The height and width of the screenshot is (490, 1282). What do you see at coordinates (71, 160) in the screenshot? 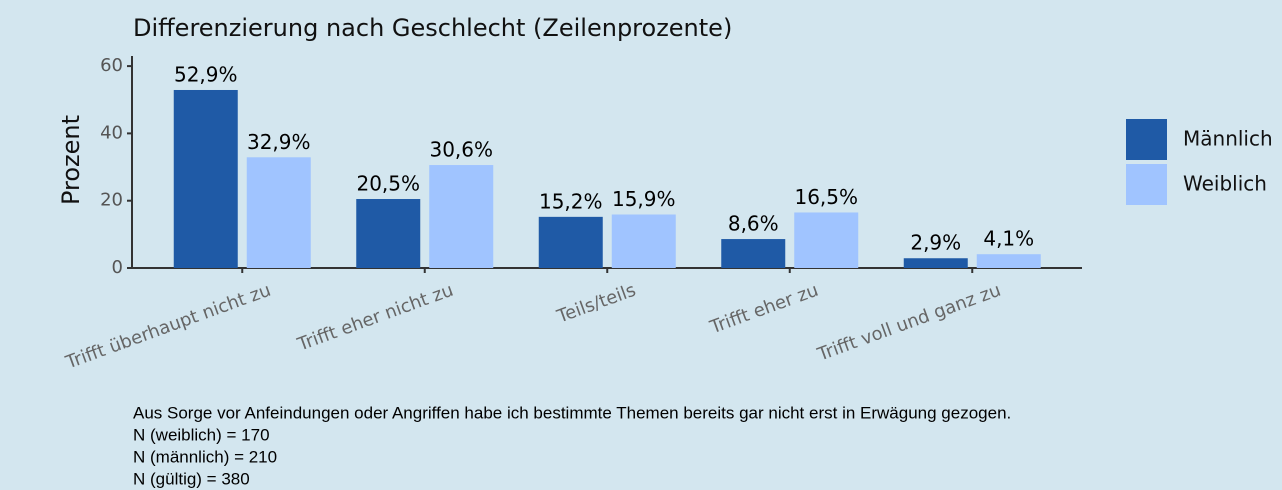
I see `y-axis-label: Prozent` at bounding box center [71, 160].